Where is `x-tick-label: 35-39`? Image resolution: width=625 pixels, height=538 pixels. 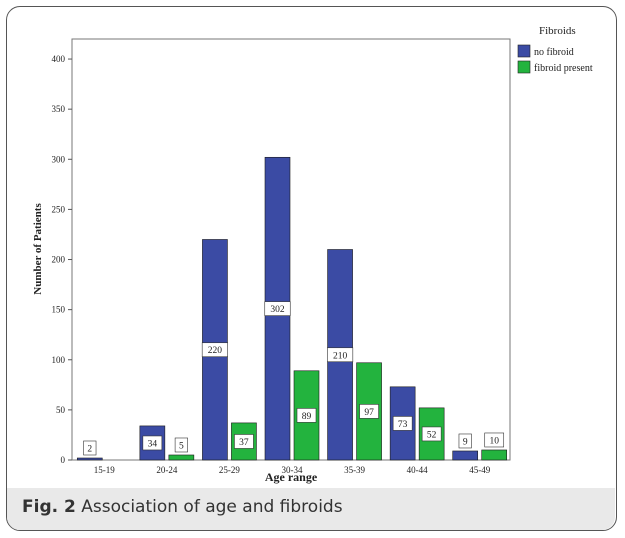 x-tick-label: 35-39 is located at coordinates (354, 470).